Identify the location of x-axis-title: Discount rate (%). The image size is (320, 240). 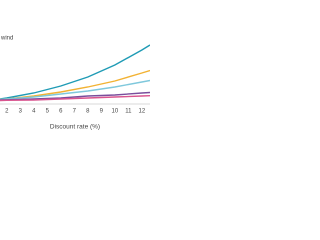
(75, 127).